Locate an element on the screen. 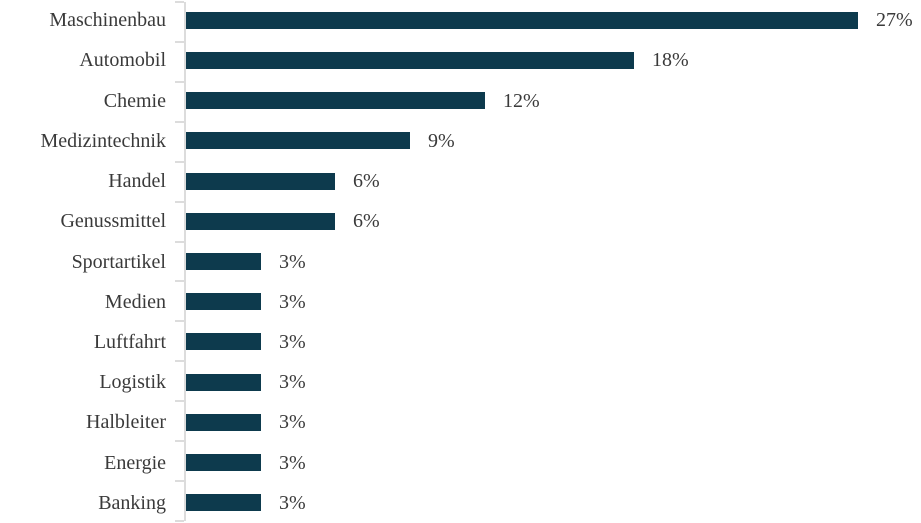 Image resolution: width=921 pixels, height=523 pixels. category-label: Handel is located at coordinates (137, 181).